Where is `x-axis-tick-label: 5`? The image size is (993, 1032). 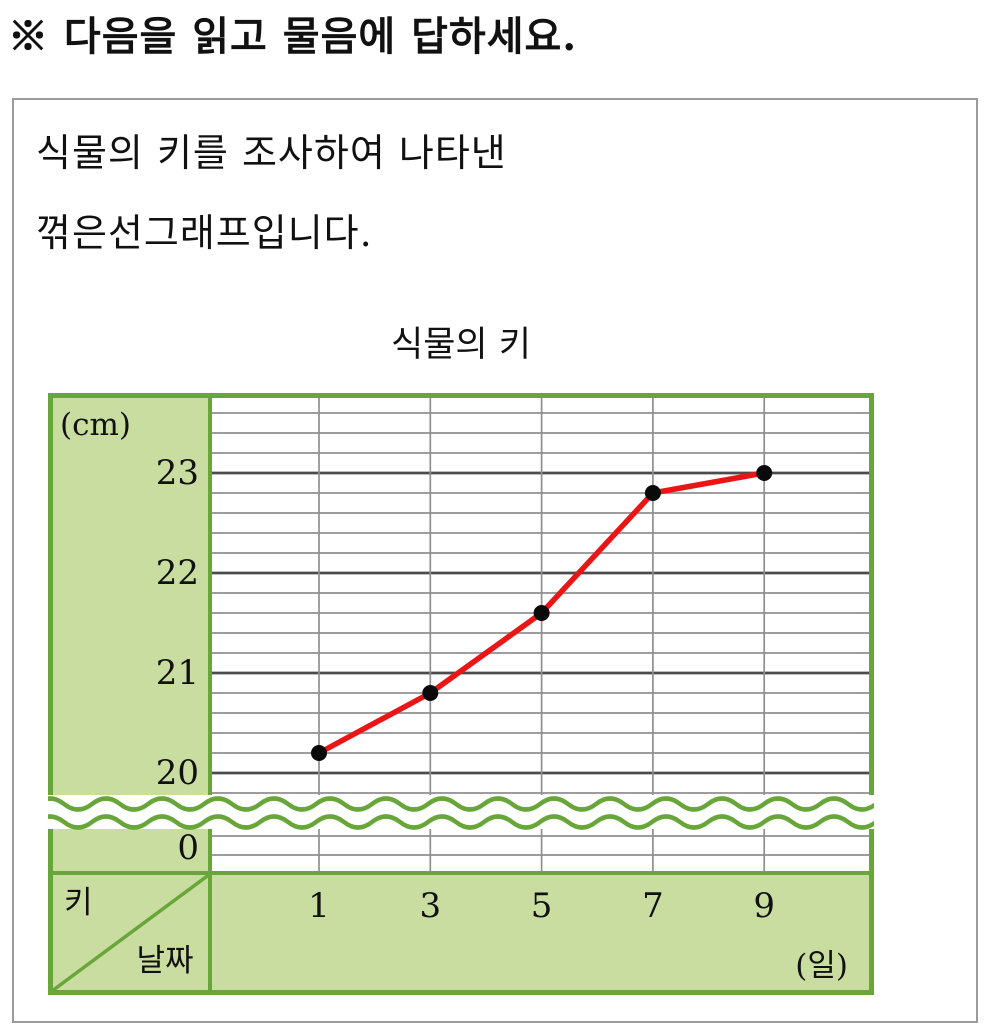
x-axis-tick-label: 5 is located at coordinates (542, 906).